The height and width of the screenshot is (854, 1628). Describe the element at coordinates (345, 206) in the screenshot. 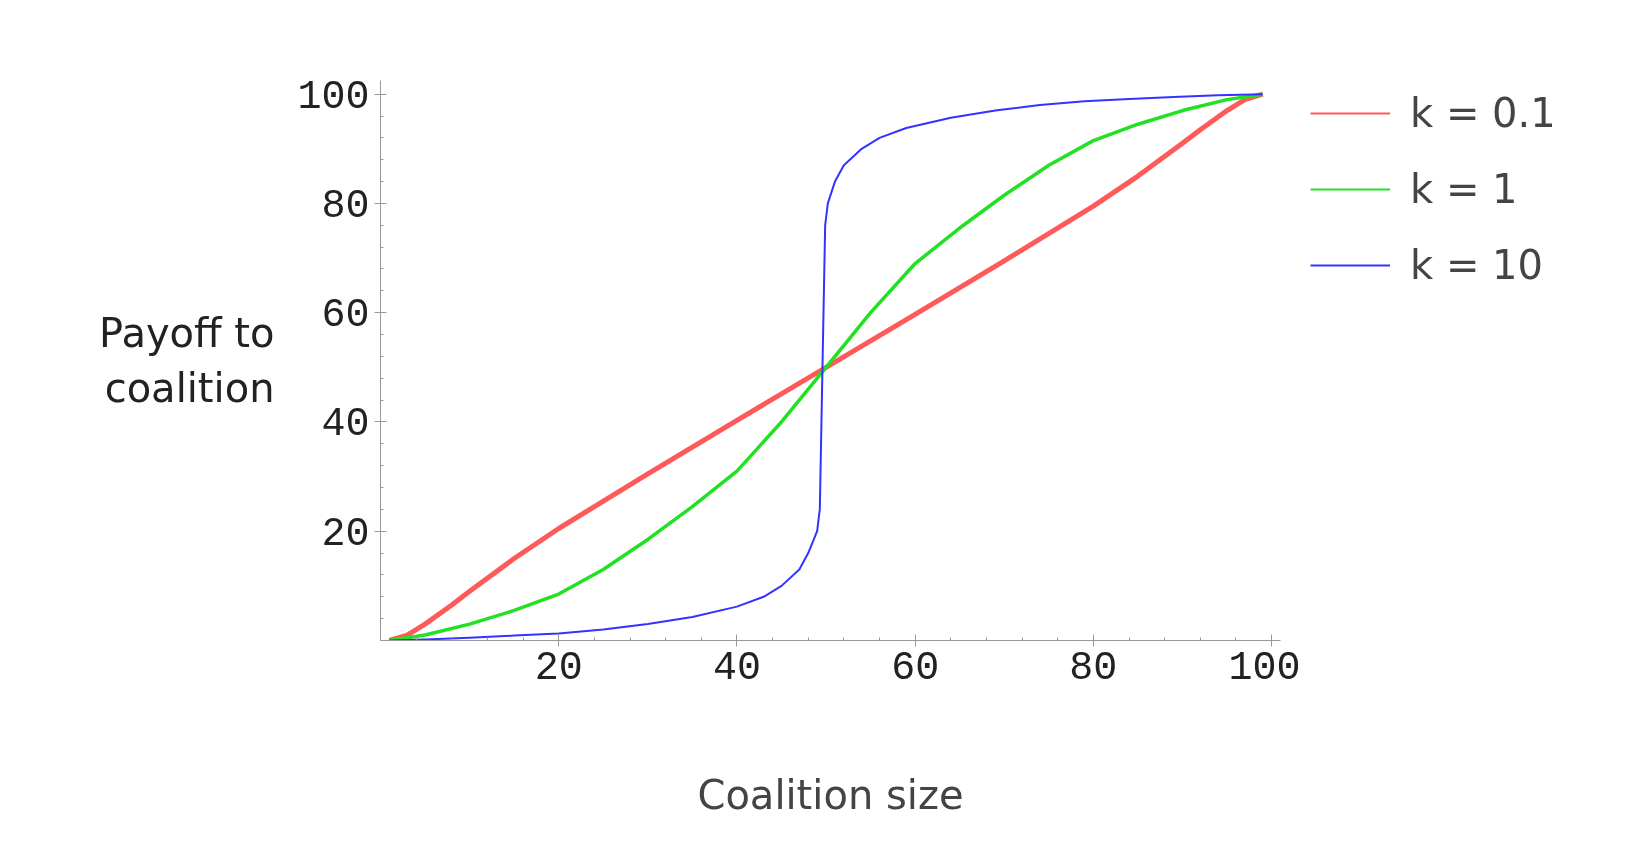

I see `y-tick-label: 80` at that location.